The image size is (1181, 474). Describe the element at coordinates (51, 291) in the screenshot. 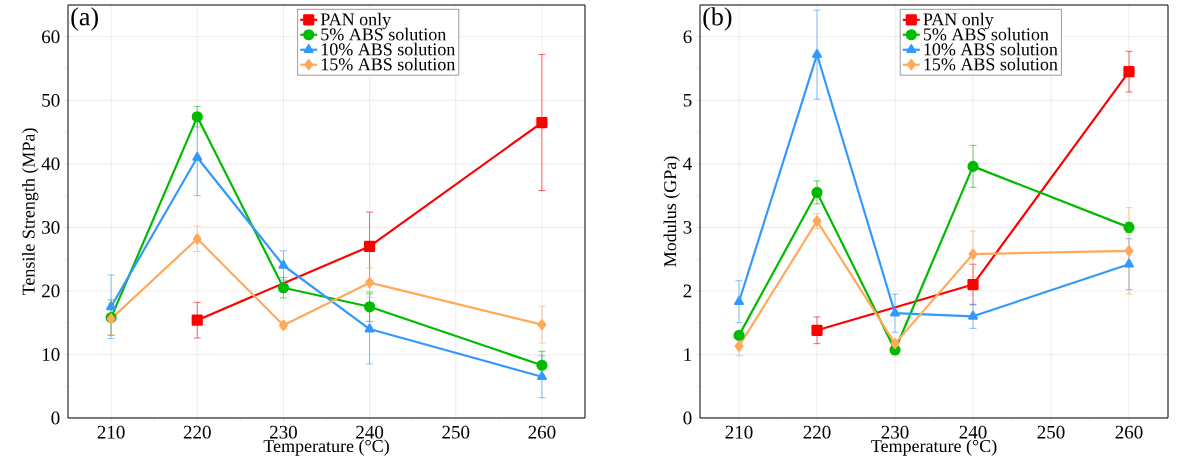

I see `y-tick-label: 20` at that location.